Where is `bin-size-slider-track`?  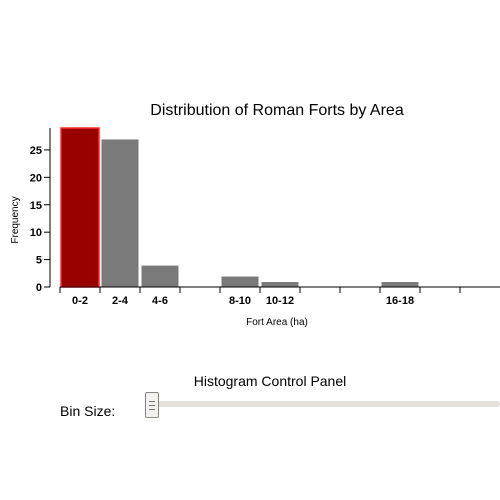
bin-size-slider-track is located at coordinates (325, 404).